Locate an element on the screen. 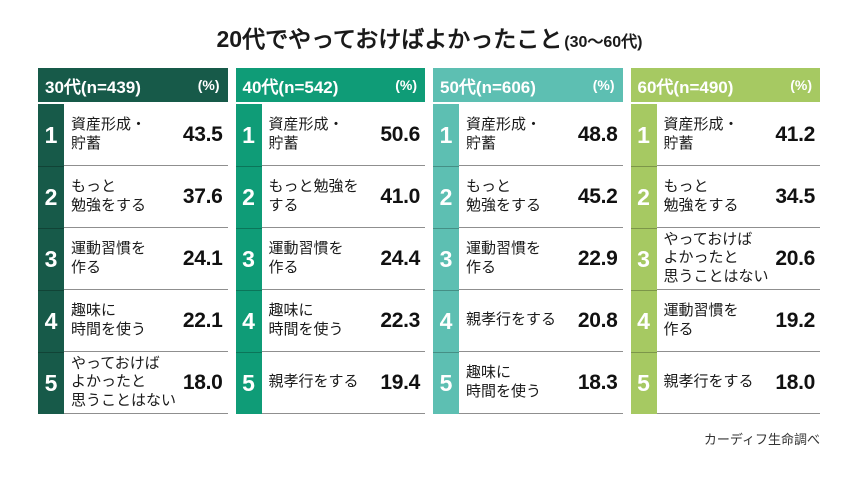  row-content: 趣味に 時間を使う 22.3 is located at coordinates (343, 321).